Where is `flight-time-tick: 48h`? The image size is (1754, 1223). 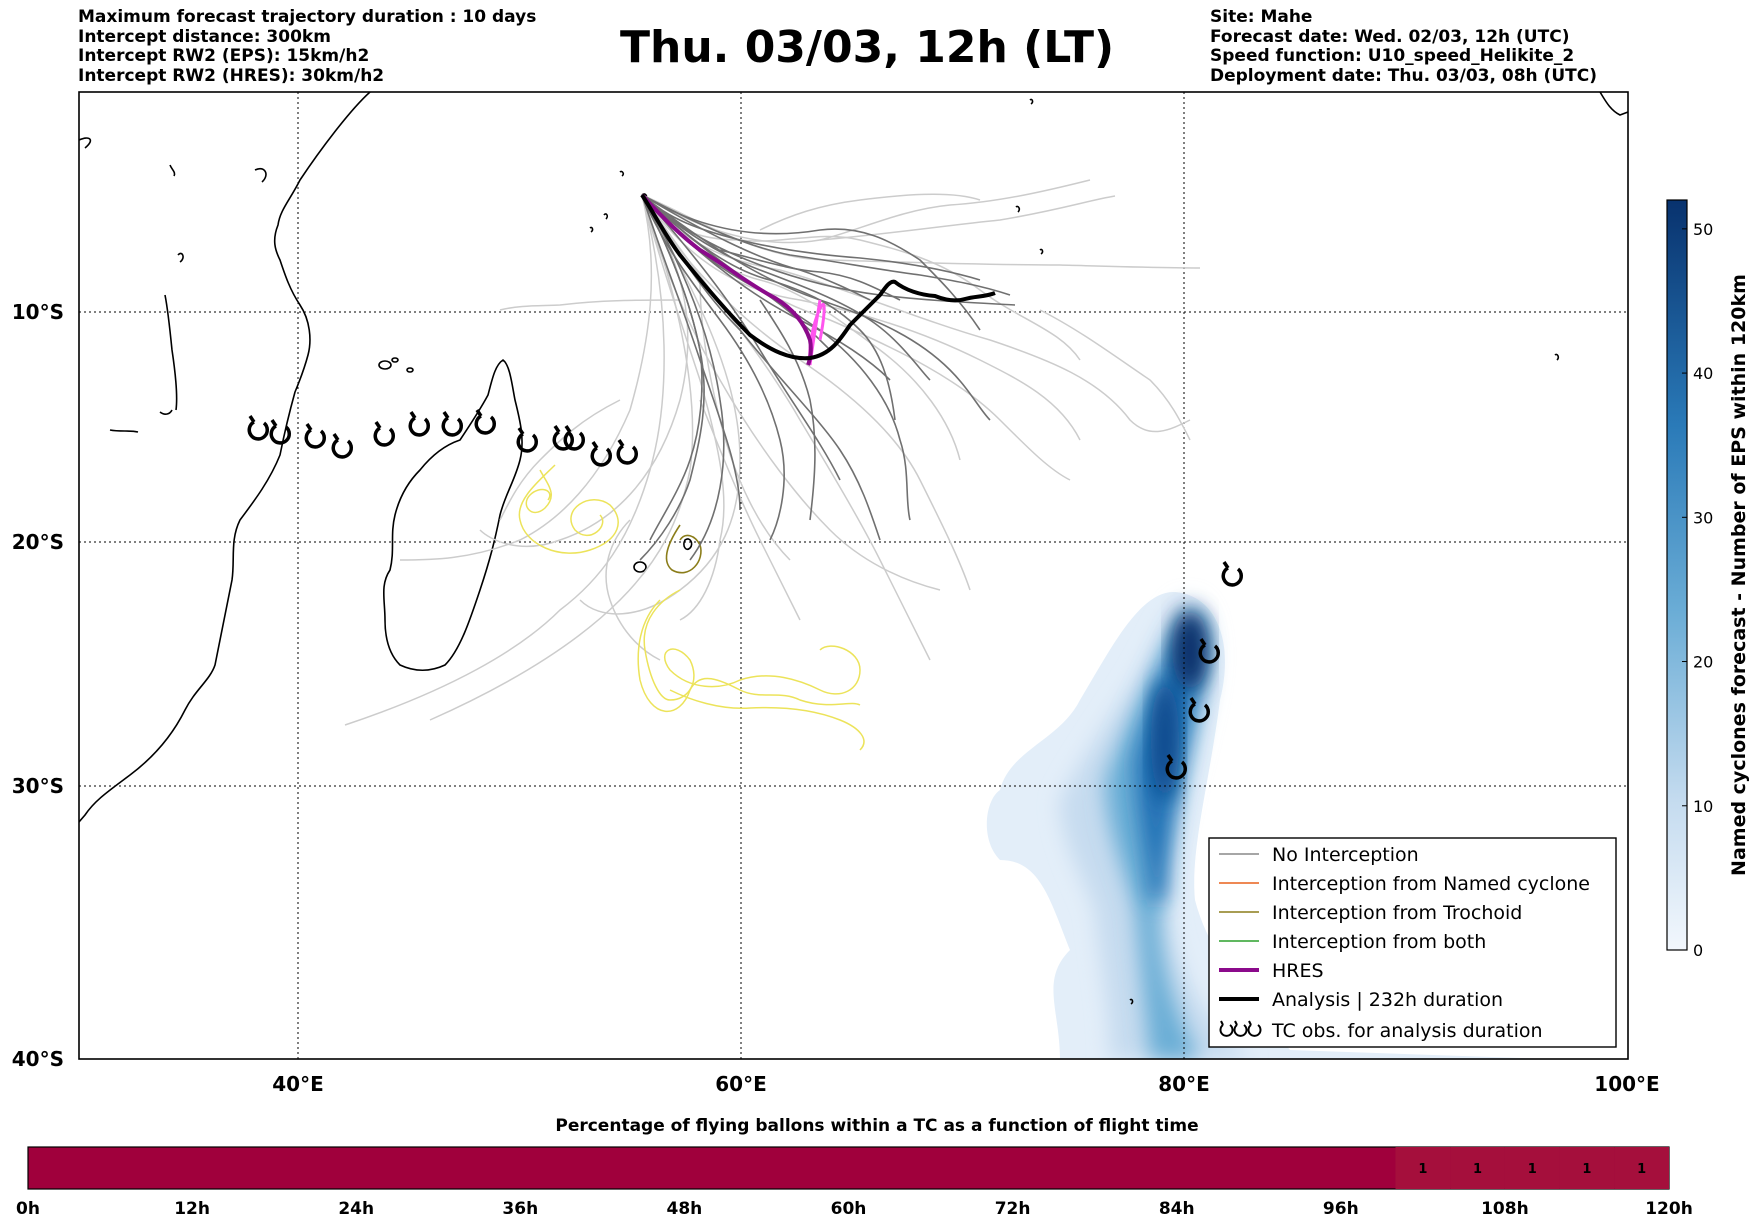 flight-time-tick: 48h is located at coordinates (685, 1209).